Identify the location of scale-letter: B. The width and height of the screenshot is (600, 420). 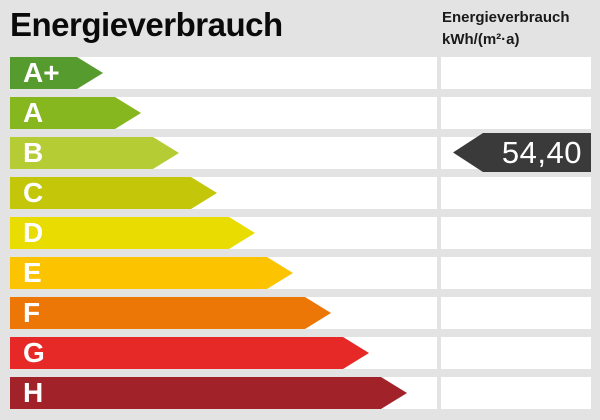
(33, 152).